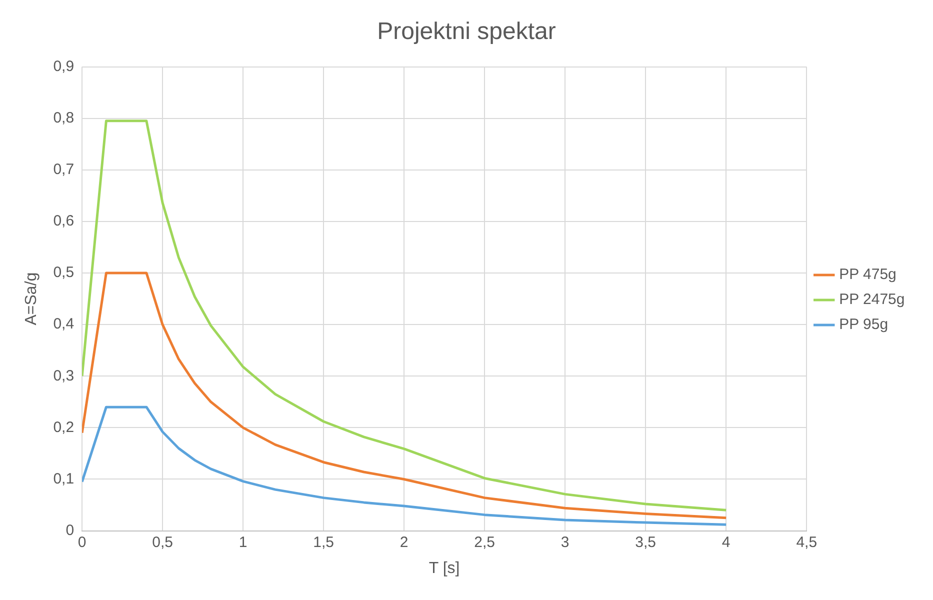 The width and height of the screenshot is (933, 600). Describe the element at coordinates (63, 117) in the screenshot. I see `y-tick-label: 0,8` at that location.